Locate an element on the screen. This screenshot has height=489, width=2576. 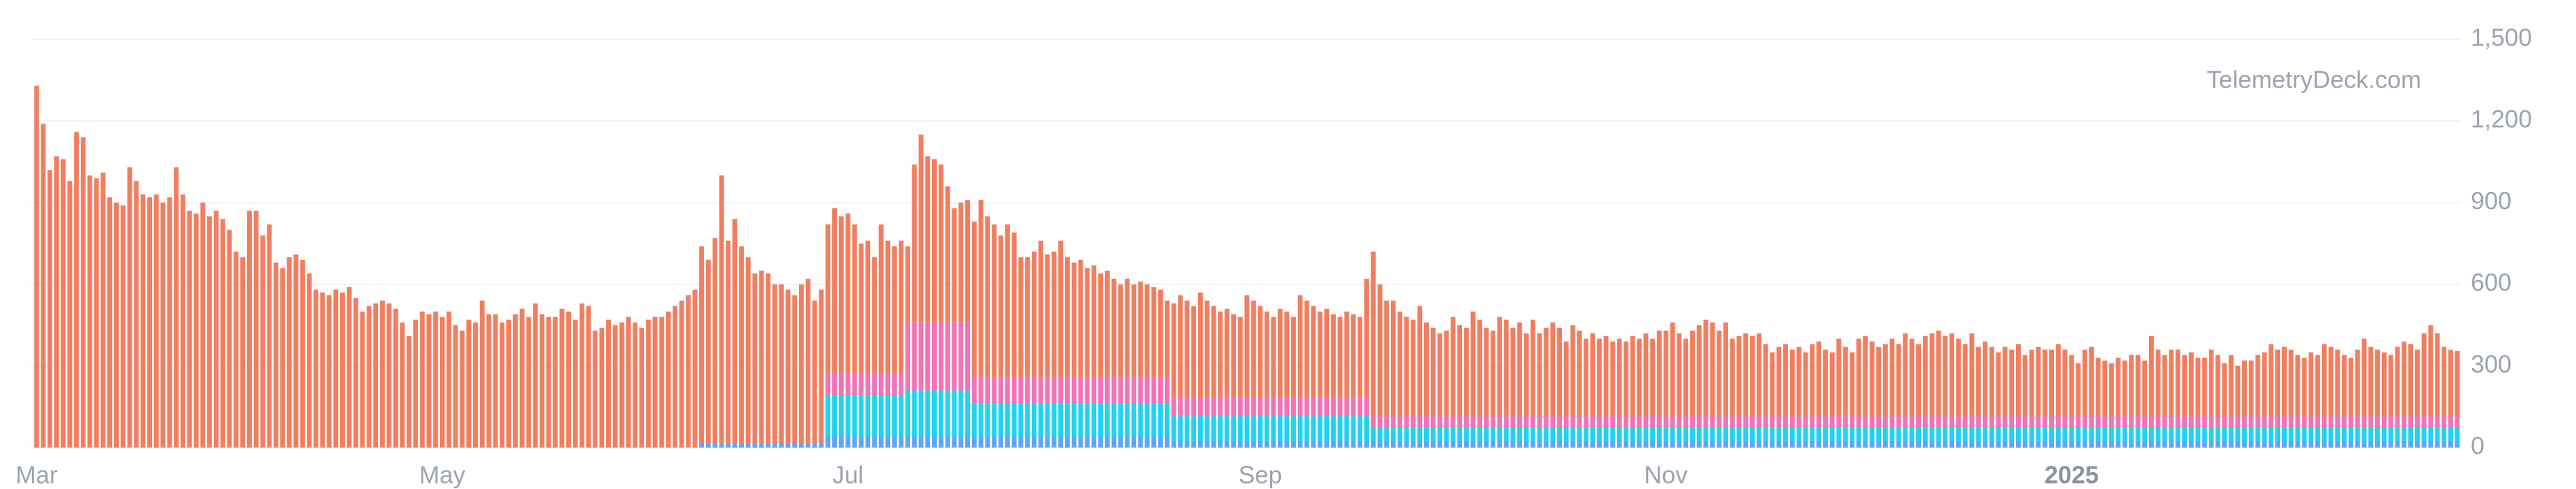
y-tick-label: 900 is located at coordinates (2492, 201).